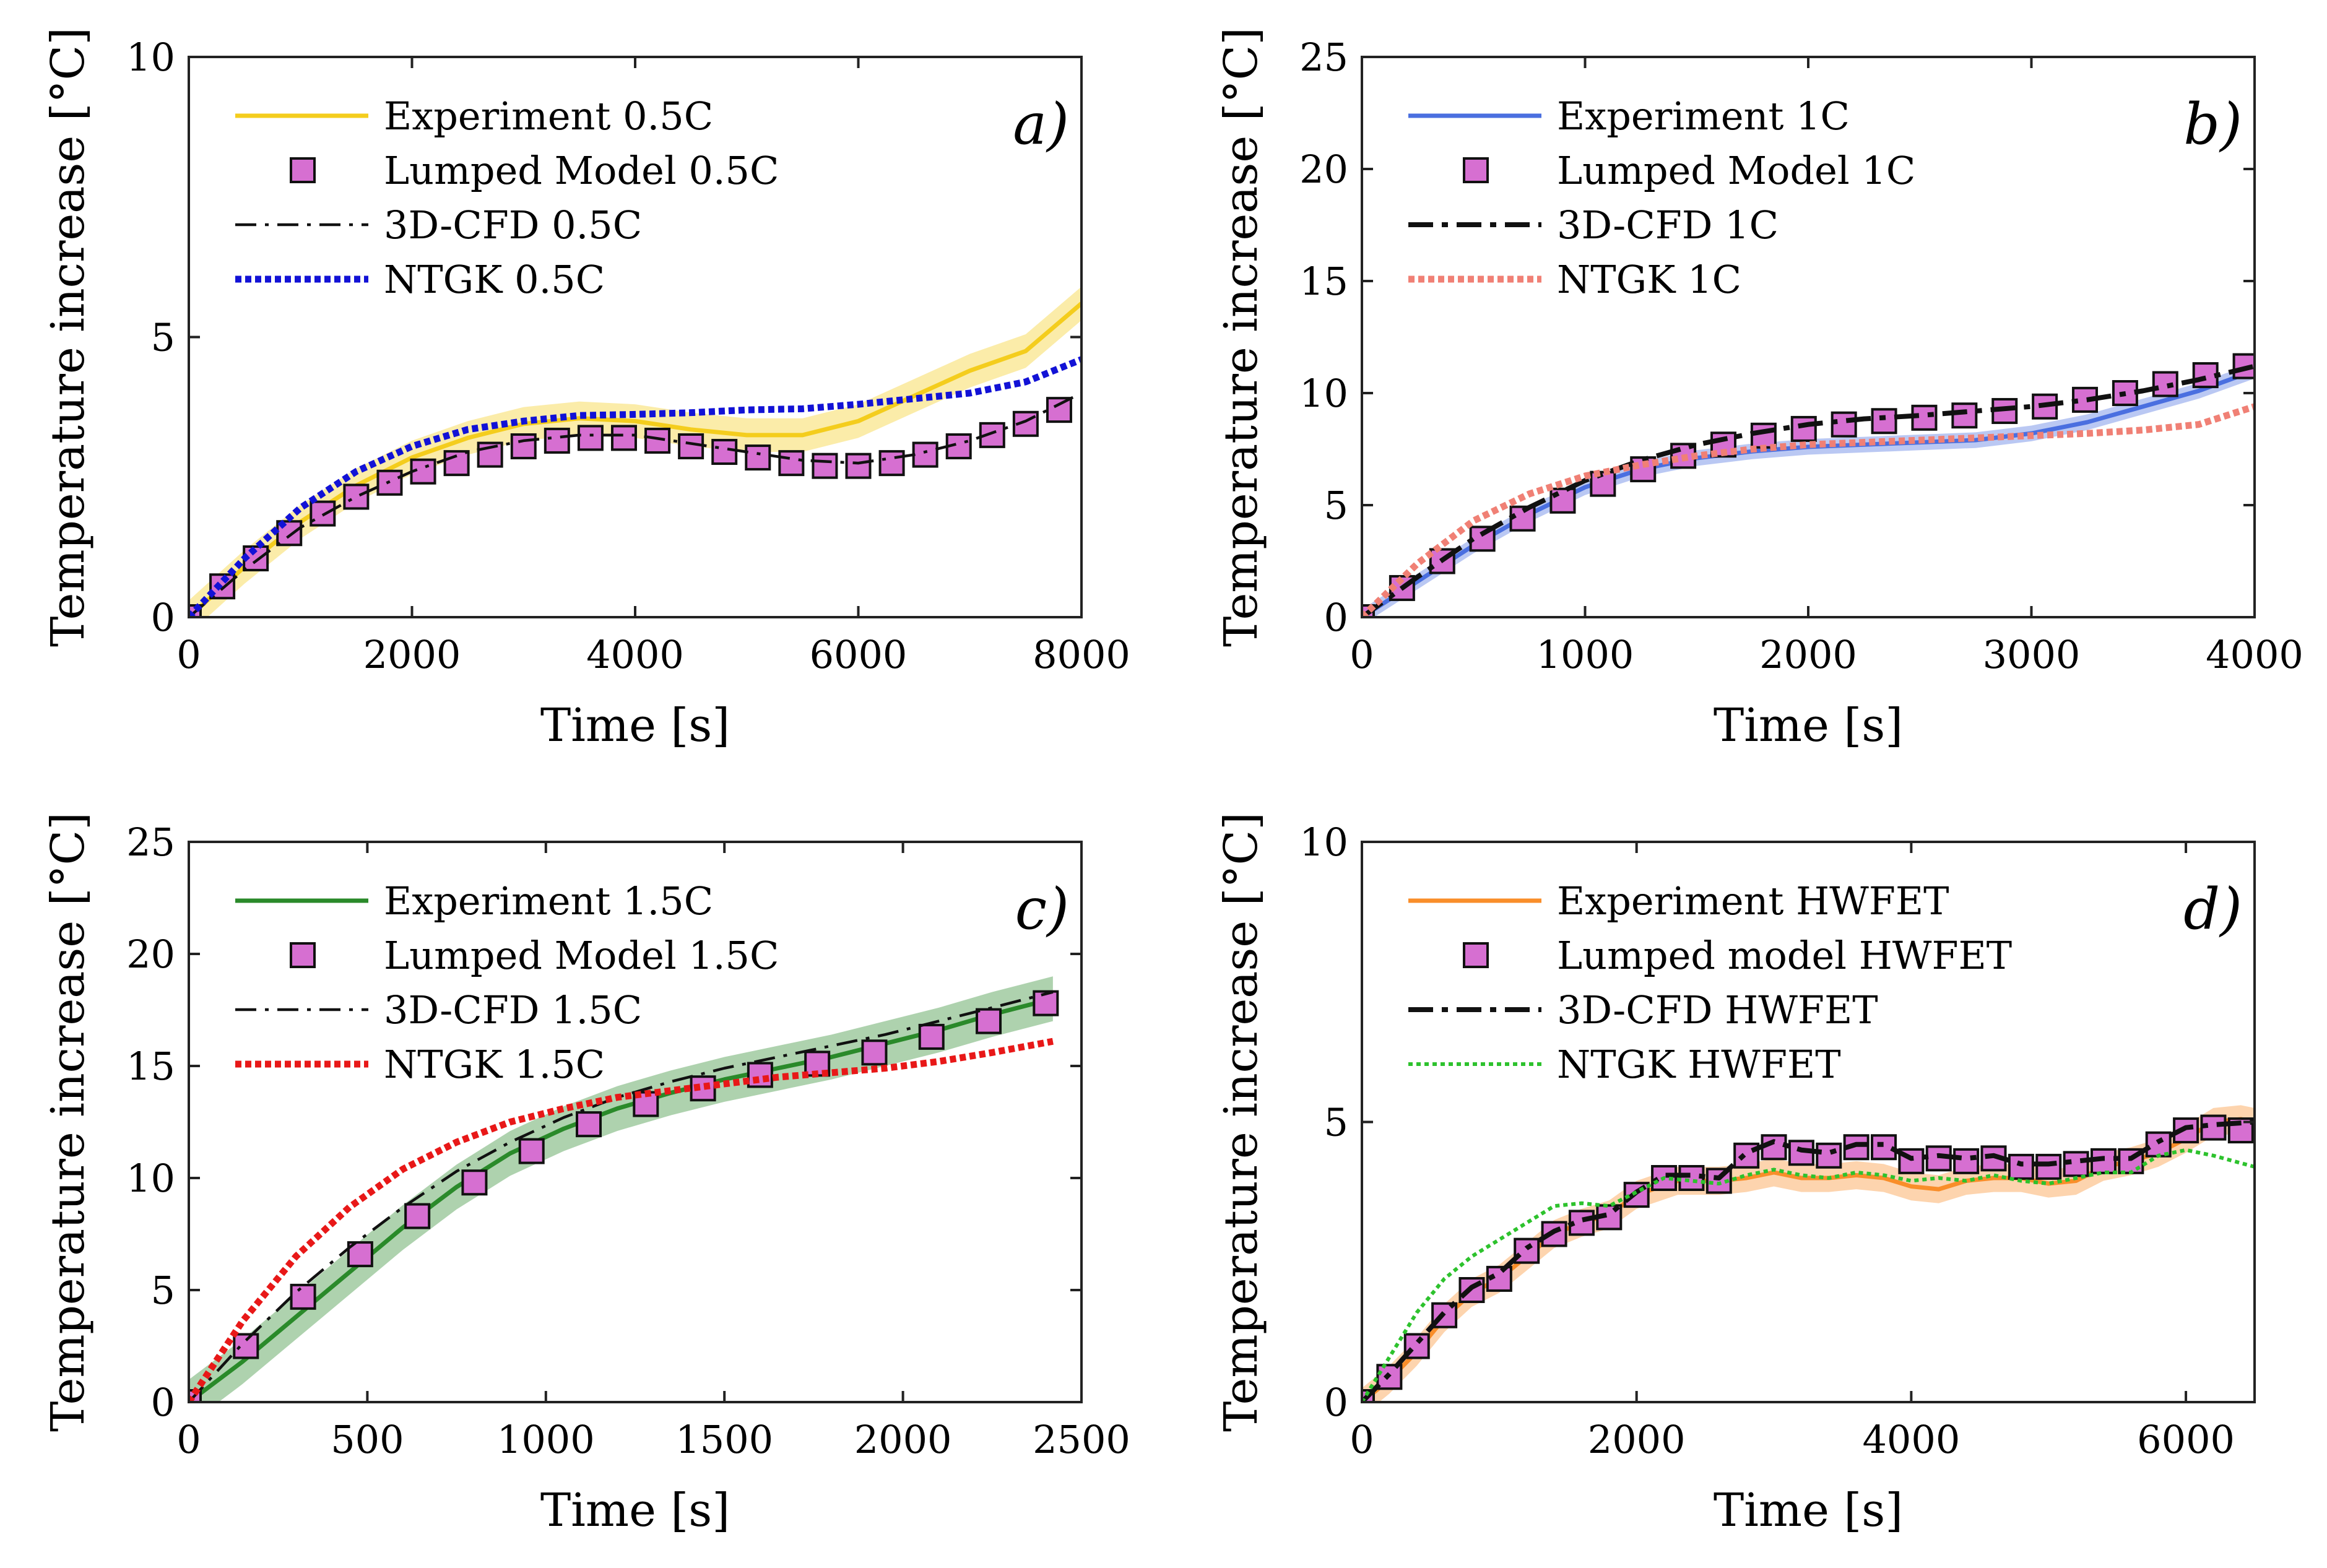  I want to click on legend-label: Lumped Model 1.5C, so click(581, 955).